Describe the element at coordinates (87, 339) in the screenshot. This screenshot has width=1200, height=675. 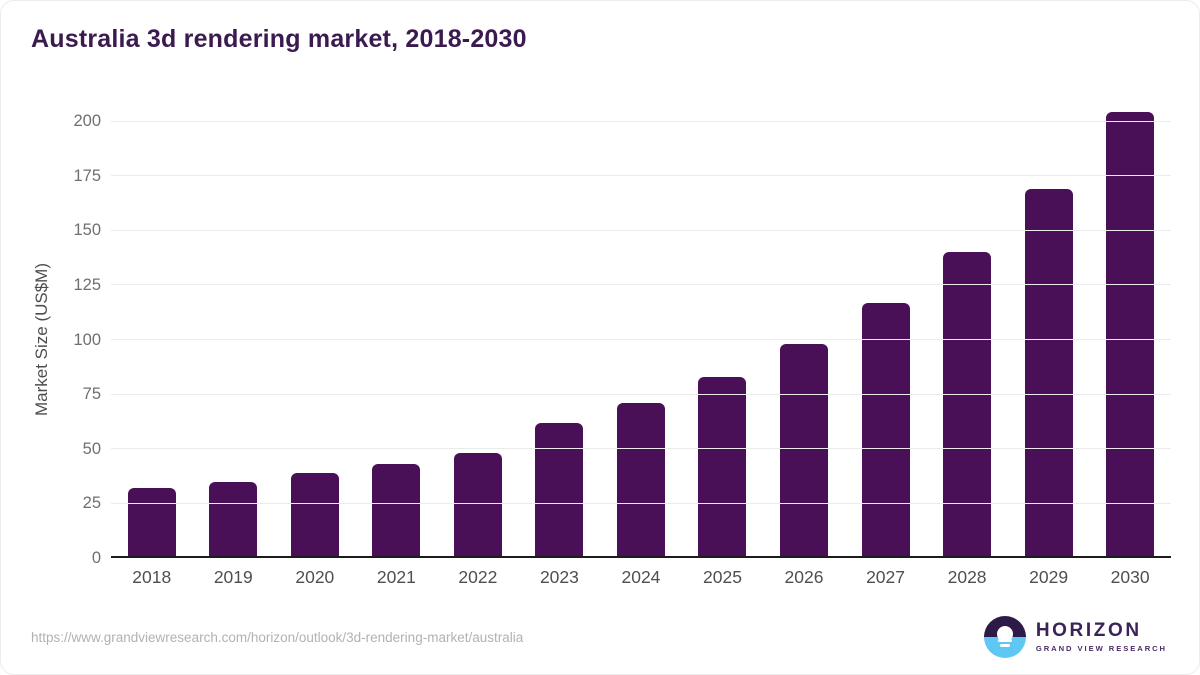
I see `y-tick-label: 100` at that location.